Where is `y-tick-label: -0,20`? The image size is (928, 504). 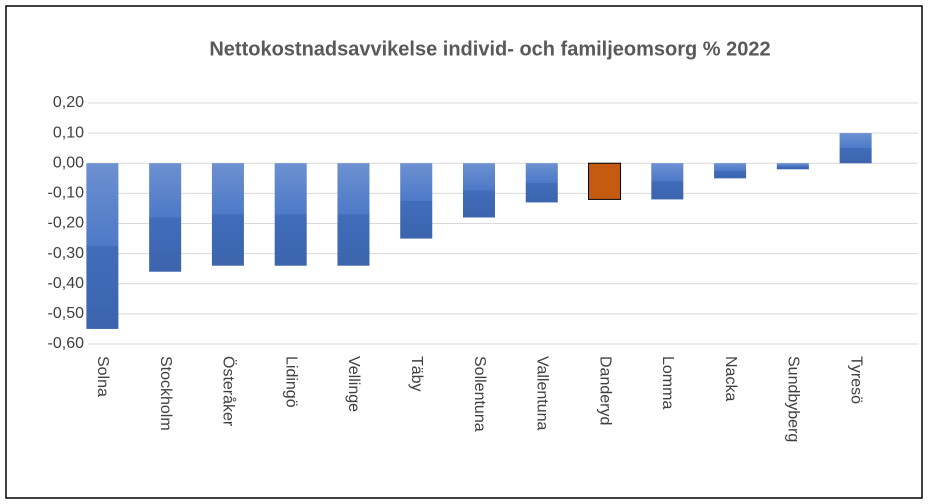
y-tick-label: -0,20 is located at coordinates (66, 223).